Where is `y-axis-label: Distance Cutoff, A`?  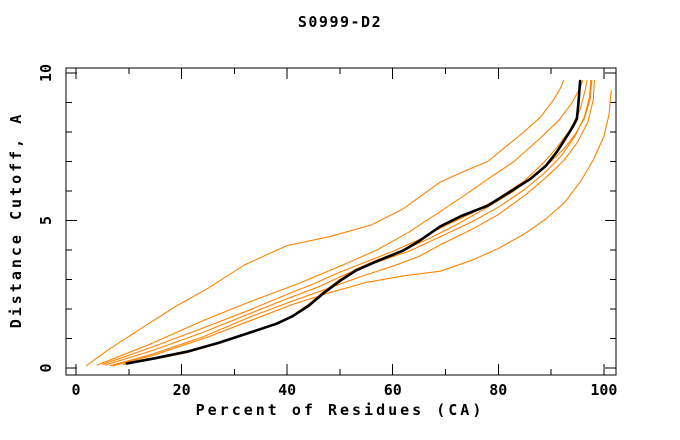 y-axis-label: Distance Cutoff, A is located at coordinates (16, 220).